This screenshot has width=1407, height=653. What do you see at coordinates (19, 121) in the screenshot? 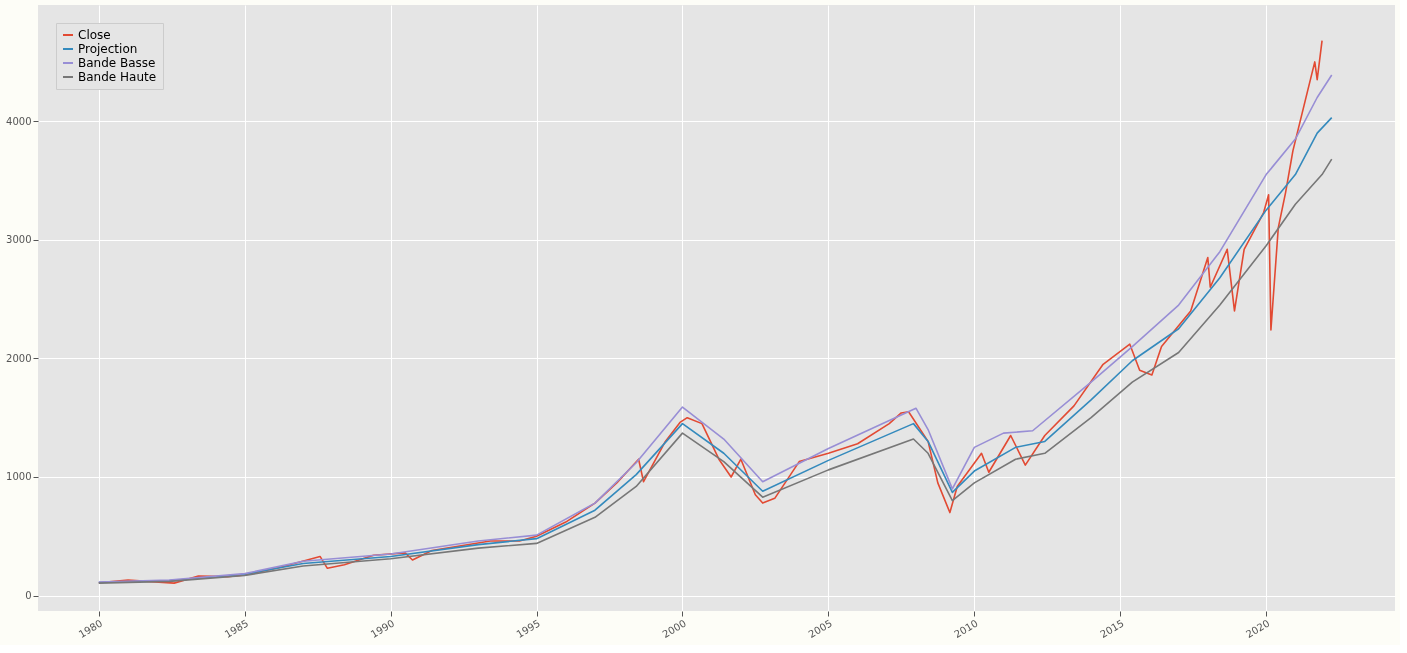
I see `y-tick-label: 4000` at bounding box center [19, 121].